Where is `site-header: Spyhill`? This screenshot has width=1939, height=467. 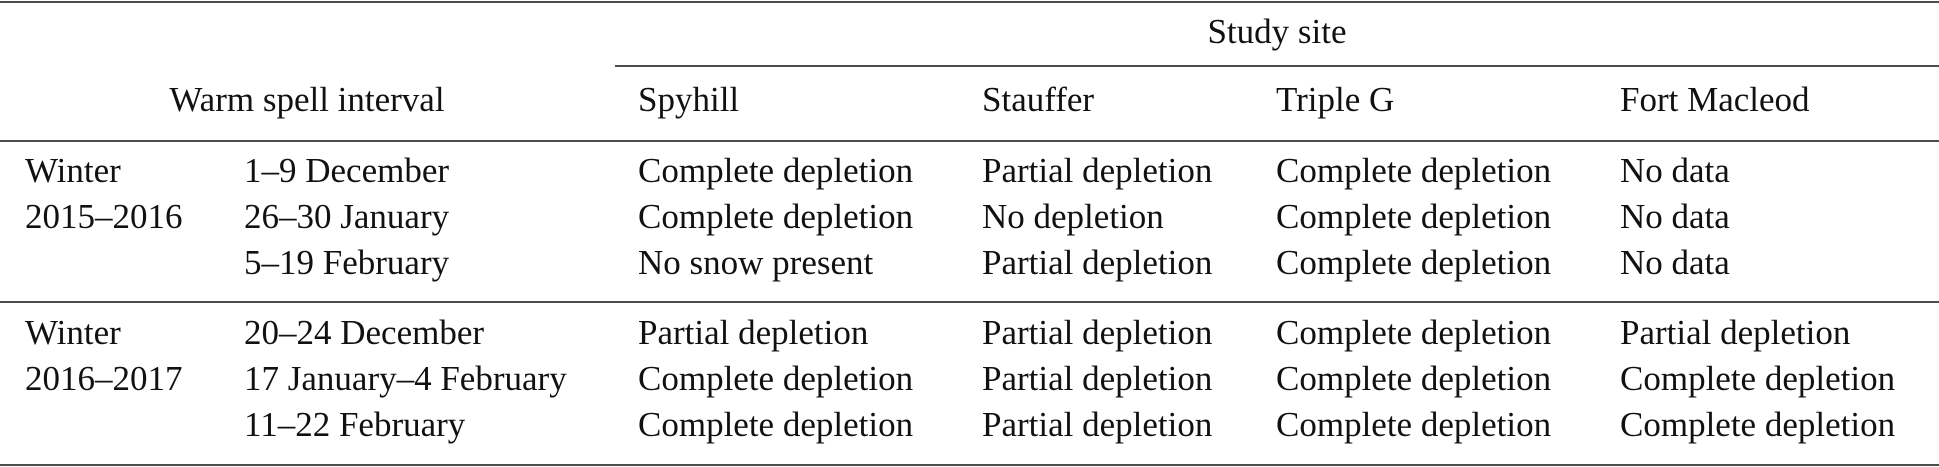
site-header: Spyhill is located at coordinates (688, 99).